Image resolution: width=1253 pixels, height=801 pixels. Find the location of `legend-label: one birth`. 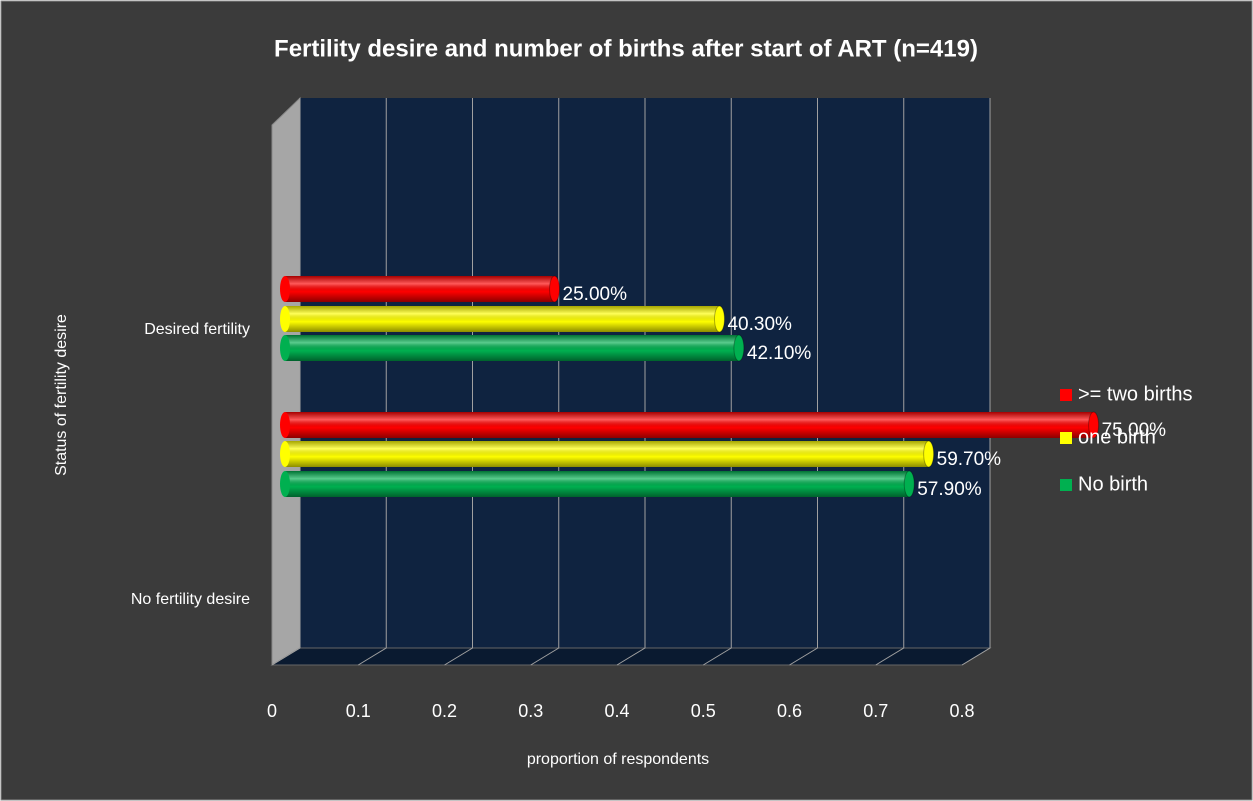

legend-label: one birth is located at coordinates (1117, 437).